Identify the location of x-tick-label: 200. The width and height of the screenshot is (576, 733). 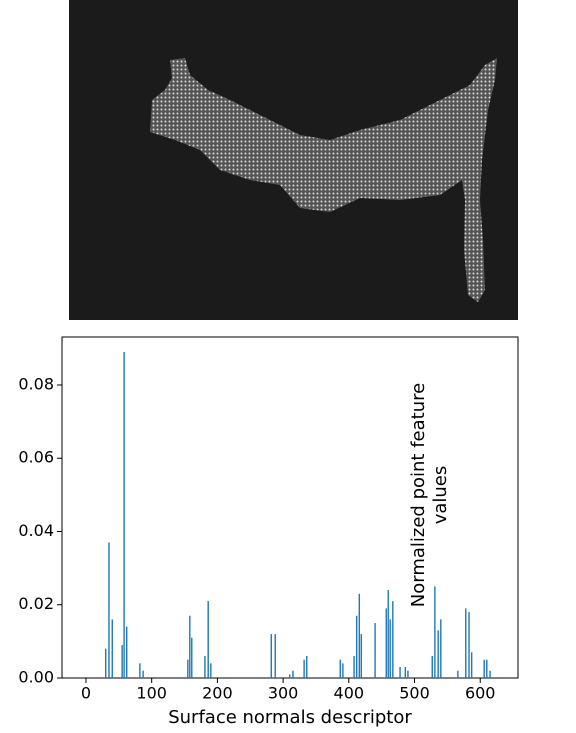
(217, 693).